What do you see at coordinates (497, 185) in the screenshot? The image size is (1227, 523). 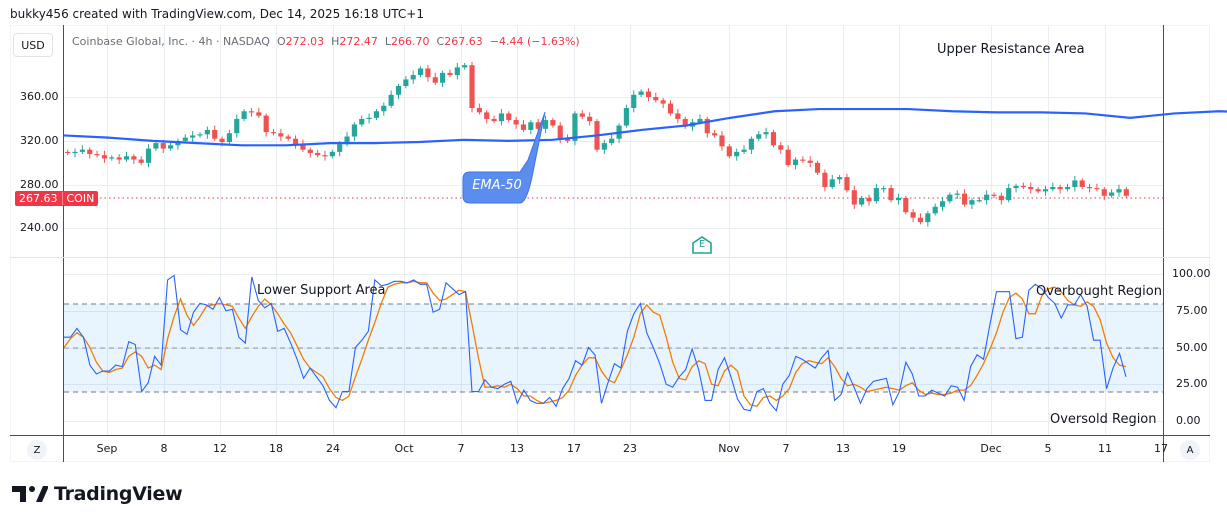 I see `ema-callout-label: EMA-50` at bounding box center [497, 185].